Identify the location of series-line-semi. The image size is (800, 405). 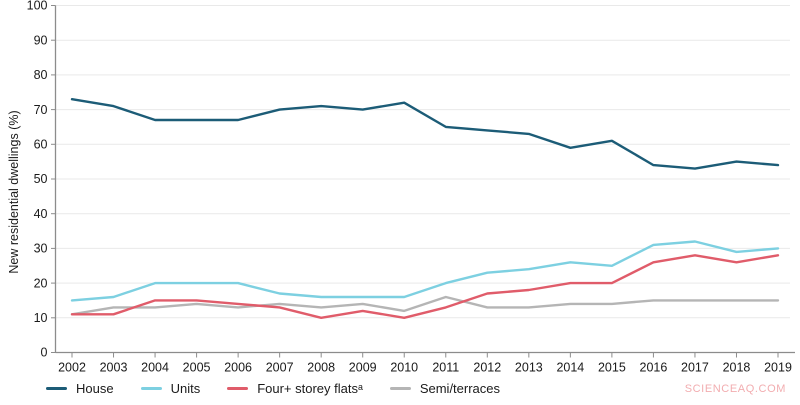
(425, 305).